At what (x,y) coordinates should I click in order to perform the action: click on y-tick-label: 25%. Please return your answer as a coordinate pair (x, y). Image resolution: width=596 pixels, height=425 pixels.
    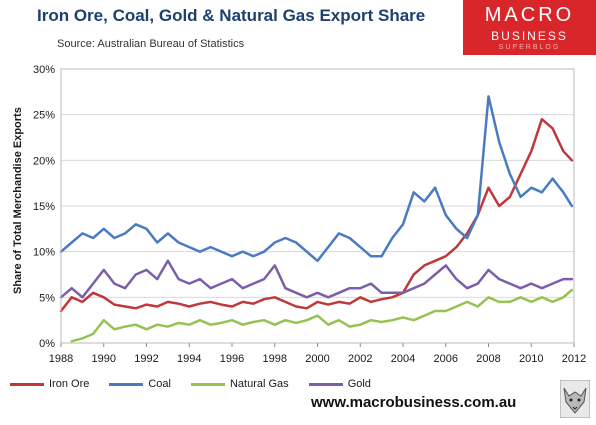
    Looking at the image, I should click on (44, 116).